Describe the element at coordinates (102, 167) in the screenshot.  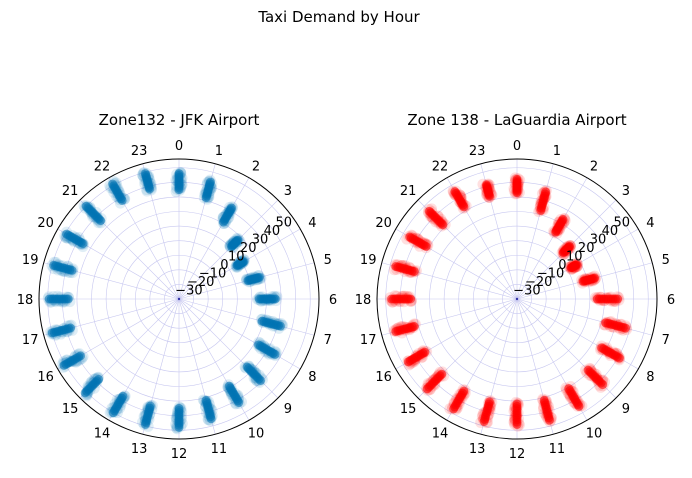
I see `theta-tick-label: 22` at that location.